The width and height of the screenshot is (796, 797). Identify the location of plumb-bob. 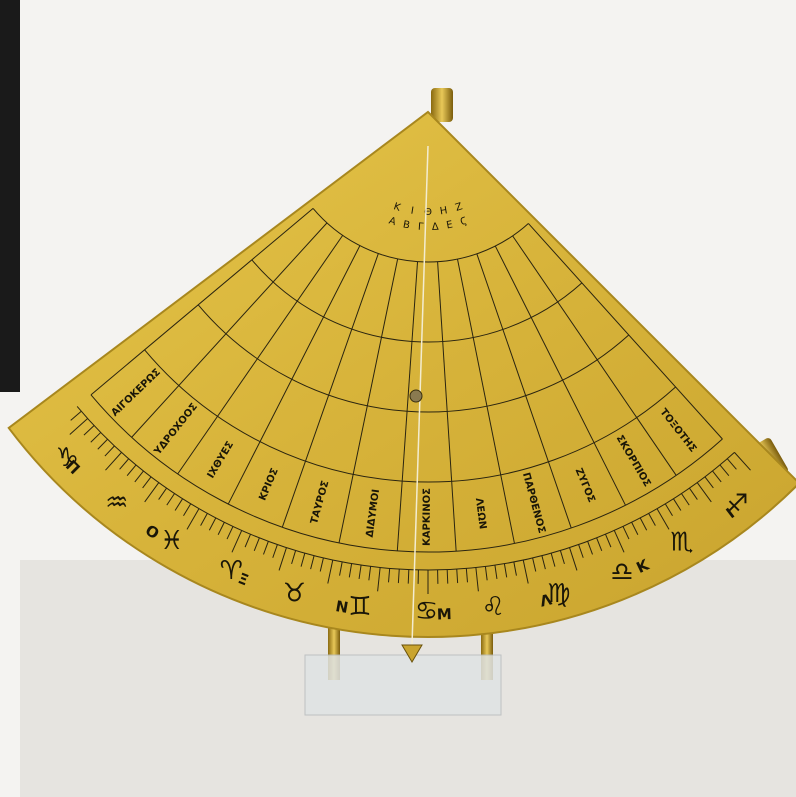
(412, 653).